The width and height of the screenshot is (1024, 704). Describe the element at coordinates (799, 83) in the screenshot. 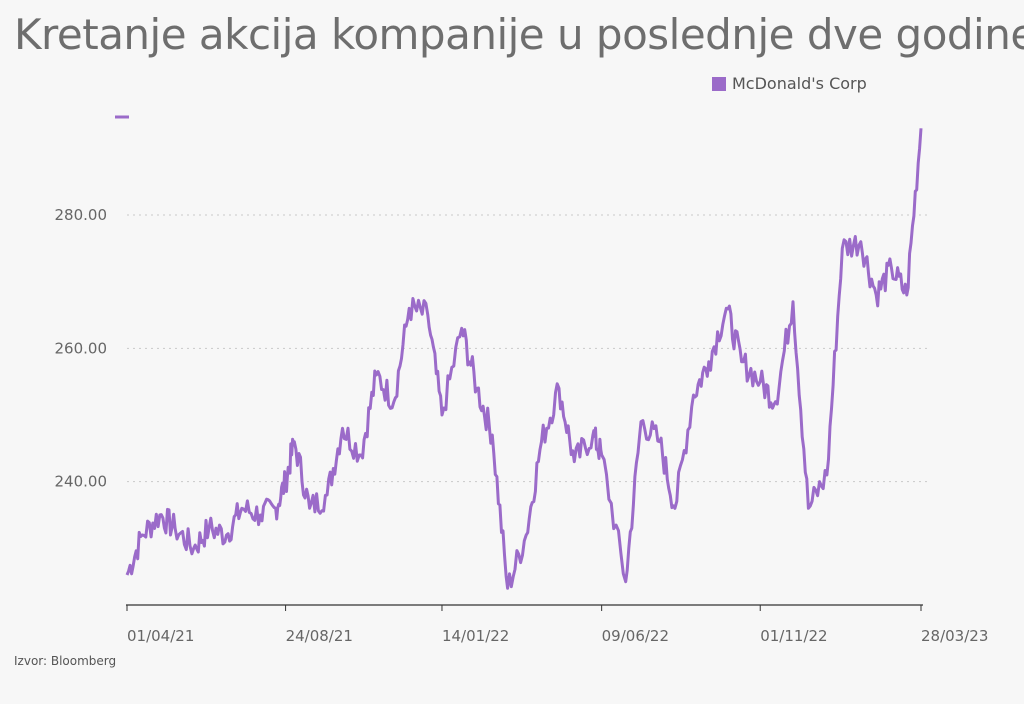

I see `legend-label: McDonald's Corp` at that location.